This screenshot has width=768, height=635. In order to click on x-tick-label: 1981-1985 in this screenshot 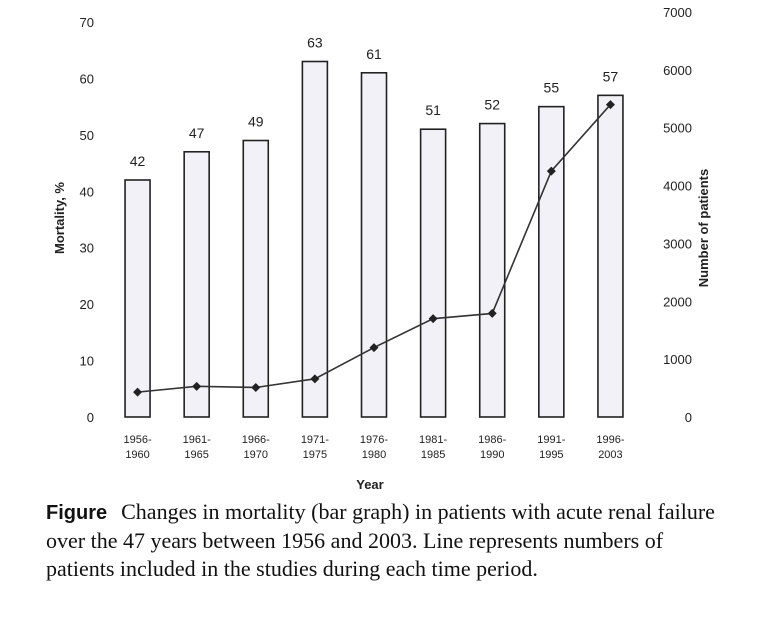, I will do `click(433, 447)`.